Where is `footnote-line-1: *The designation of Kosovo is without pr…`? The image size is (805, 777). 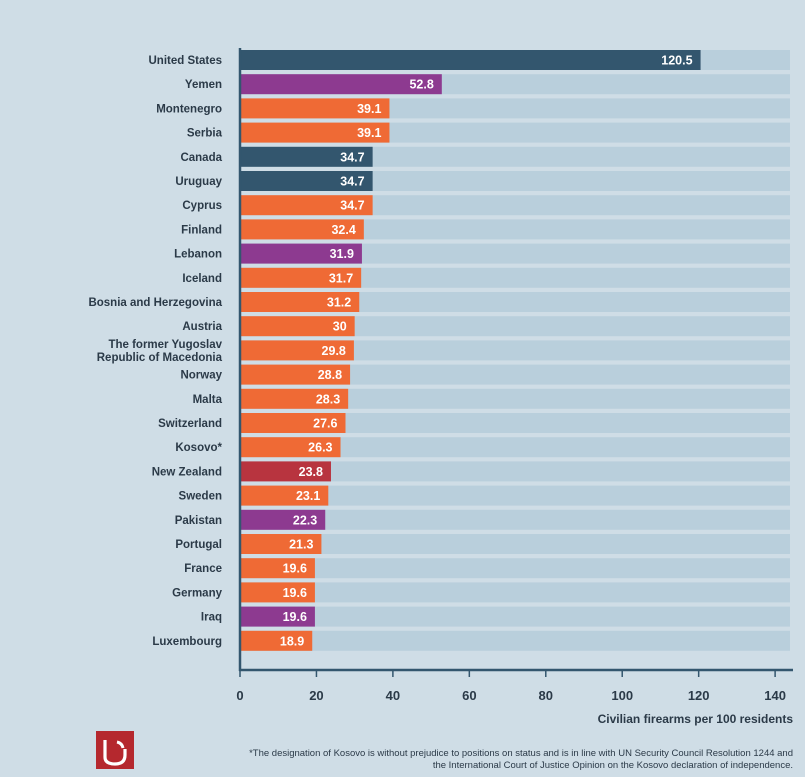
footnote-line-1: *The designation of Kosovo is without pr… is located at coordinates (521, 753).